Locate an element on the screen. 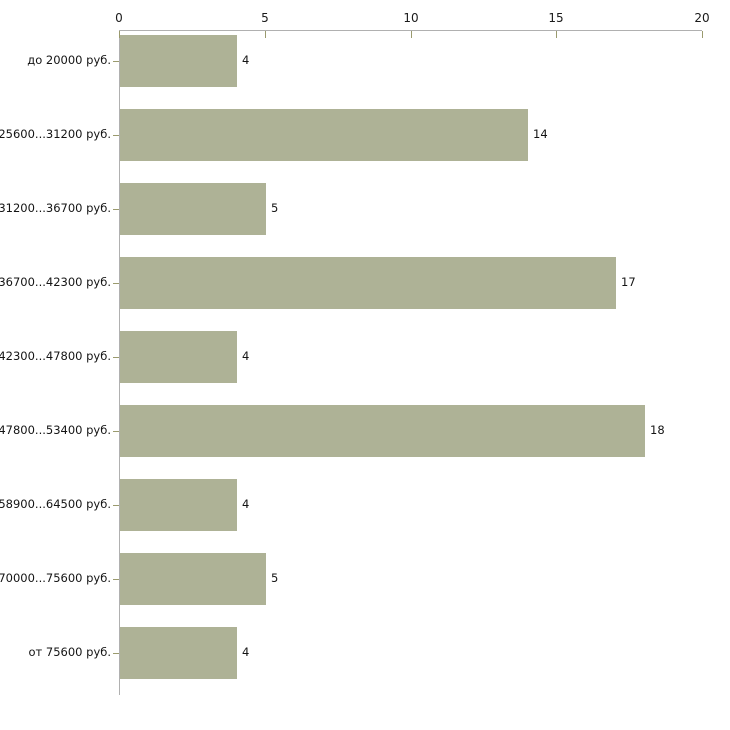 The height and width of the screenshot is (730, 730). bar-value-label: 17 is located at coordinates (628, 282).